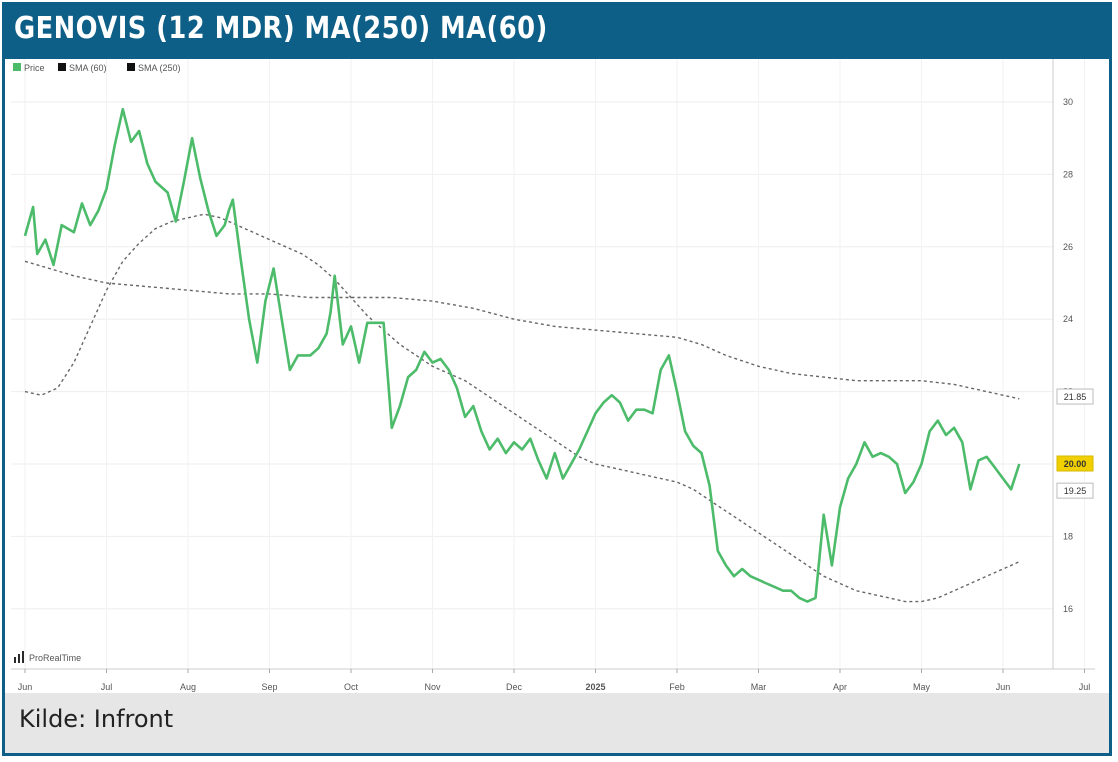 This screenshot has width=1118, height=762. Describe the element at coordinates (34, 68) in the screenshot. I see `legend-label-price: Price` at that location.